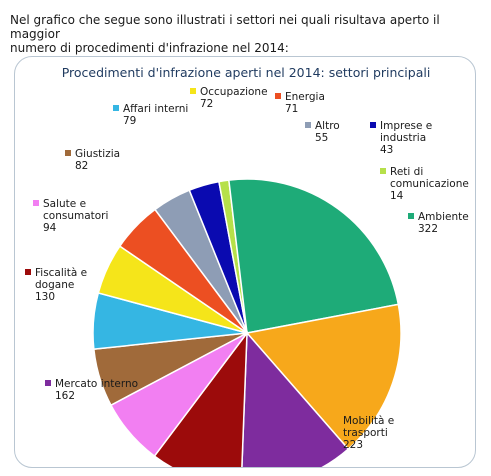 This screenshot has height=476, width=491. I want to click on slice-name-3: comunicazione, so click(429, 184).